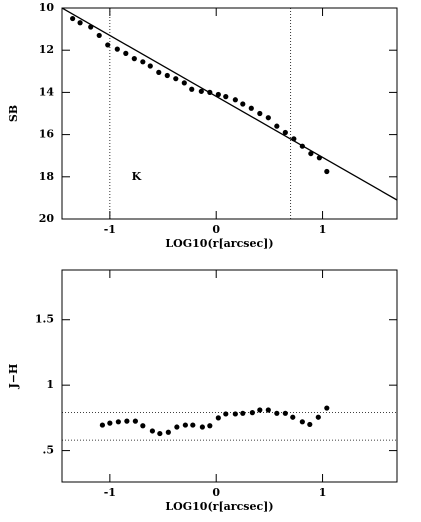 The image size is (421, 522). Describe the element at coordinates (47, 218) in the screenshot. I see `y-tick-label: 20` at that location.